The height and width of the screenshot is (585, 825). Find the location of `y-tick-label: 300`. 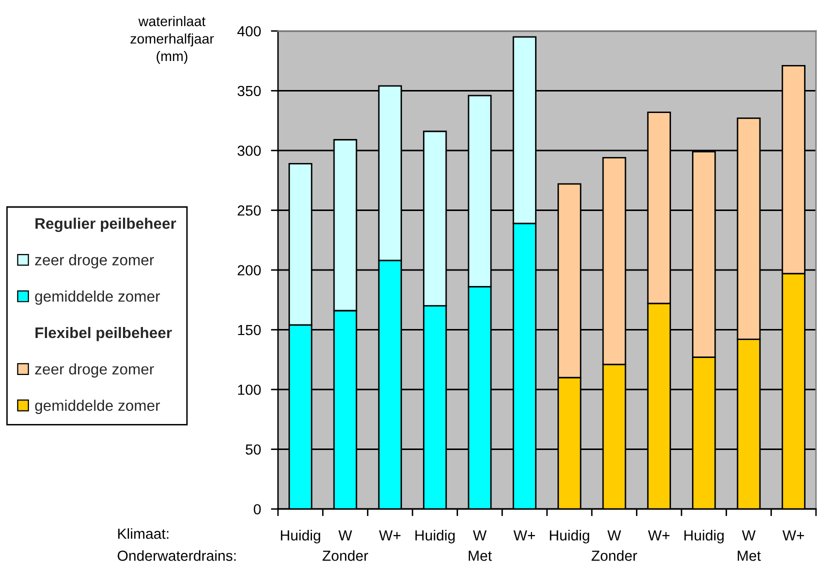

y-tick-label: 300 is located at coordinates (249, 151).